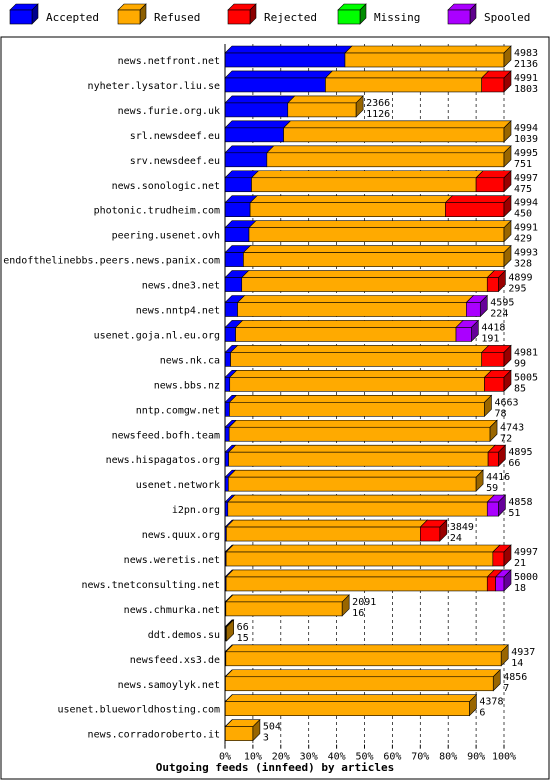  What do you see at coordinates (504, 757) in the screenshot?
I see `x-tick-label-100: 100%` at bounding box center [504, 757].